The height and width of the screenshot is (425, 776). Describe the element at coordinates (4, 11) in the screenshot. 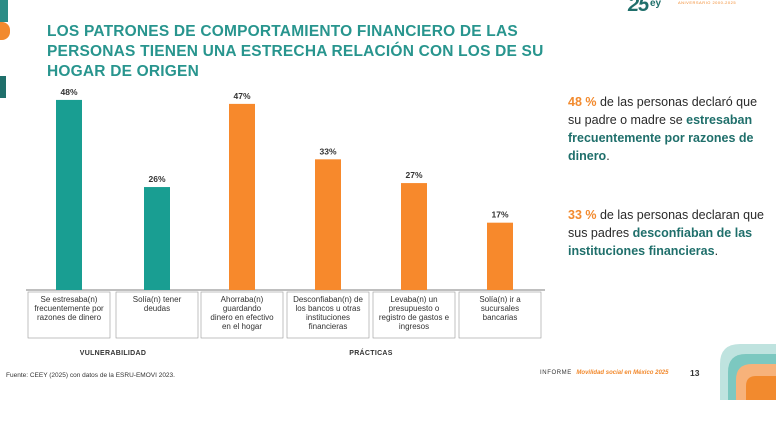

I see `strip-block-teal` at that location.